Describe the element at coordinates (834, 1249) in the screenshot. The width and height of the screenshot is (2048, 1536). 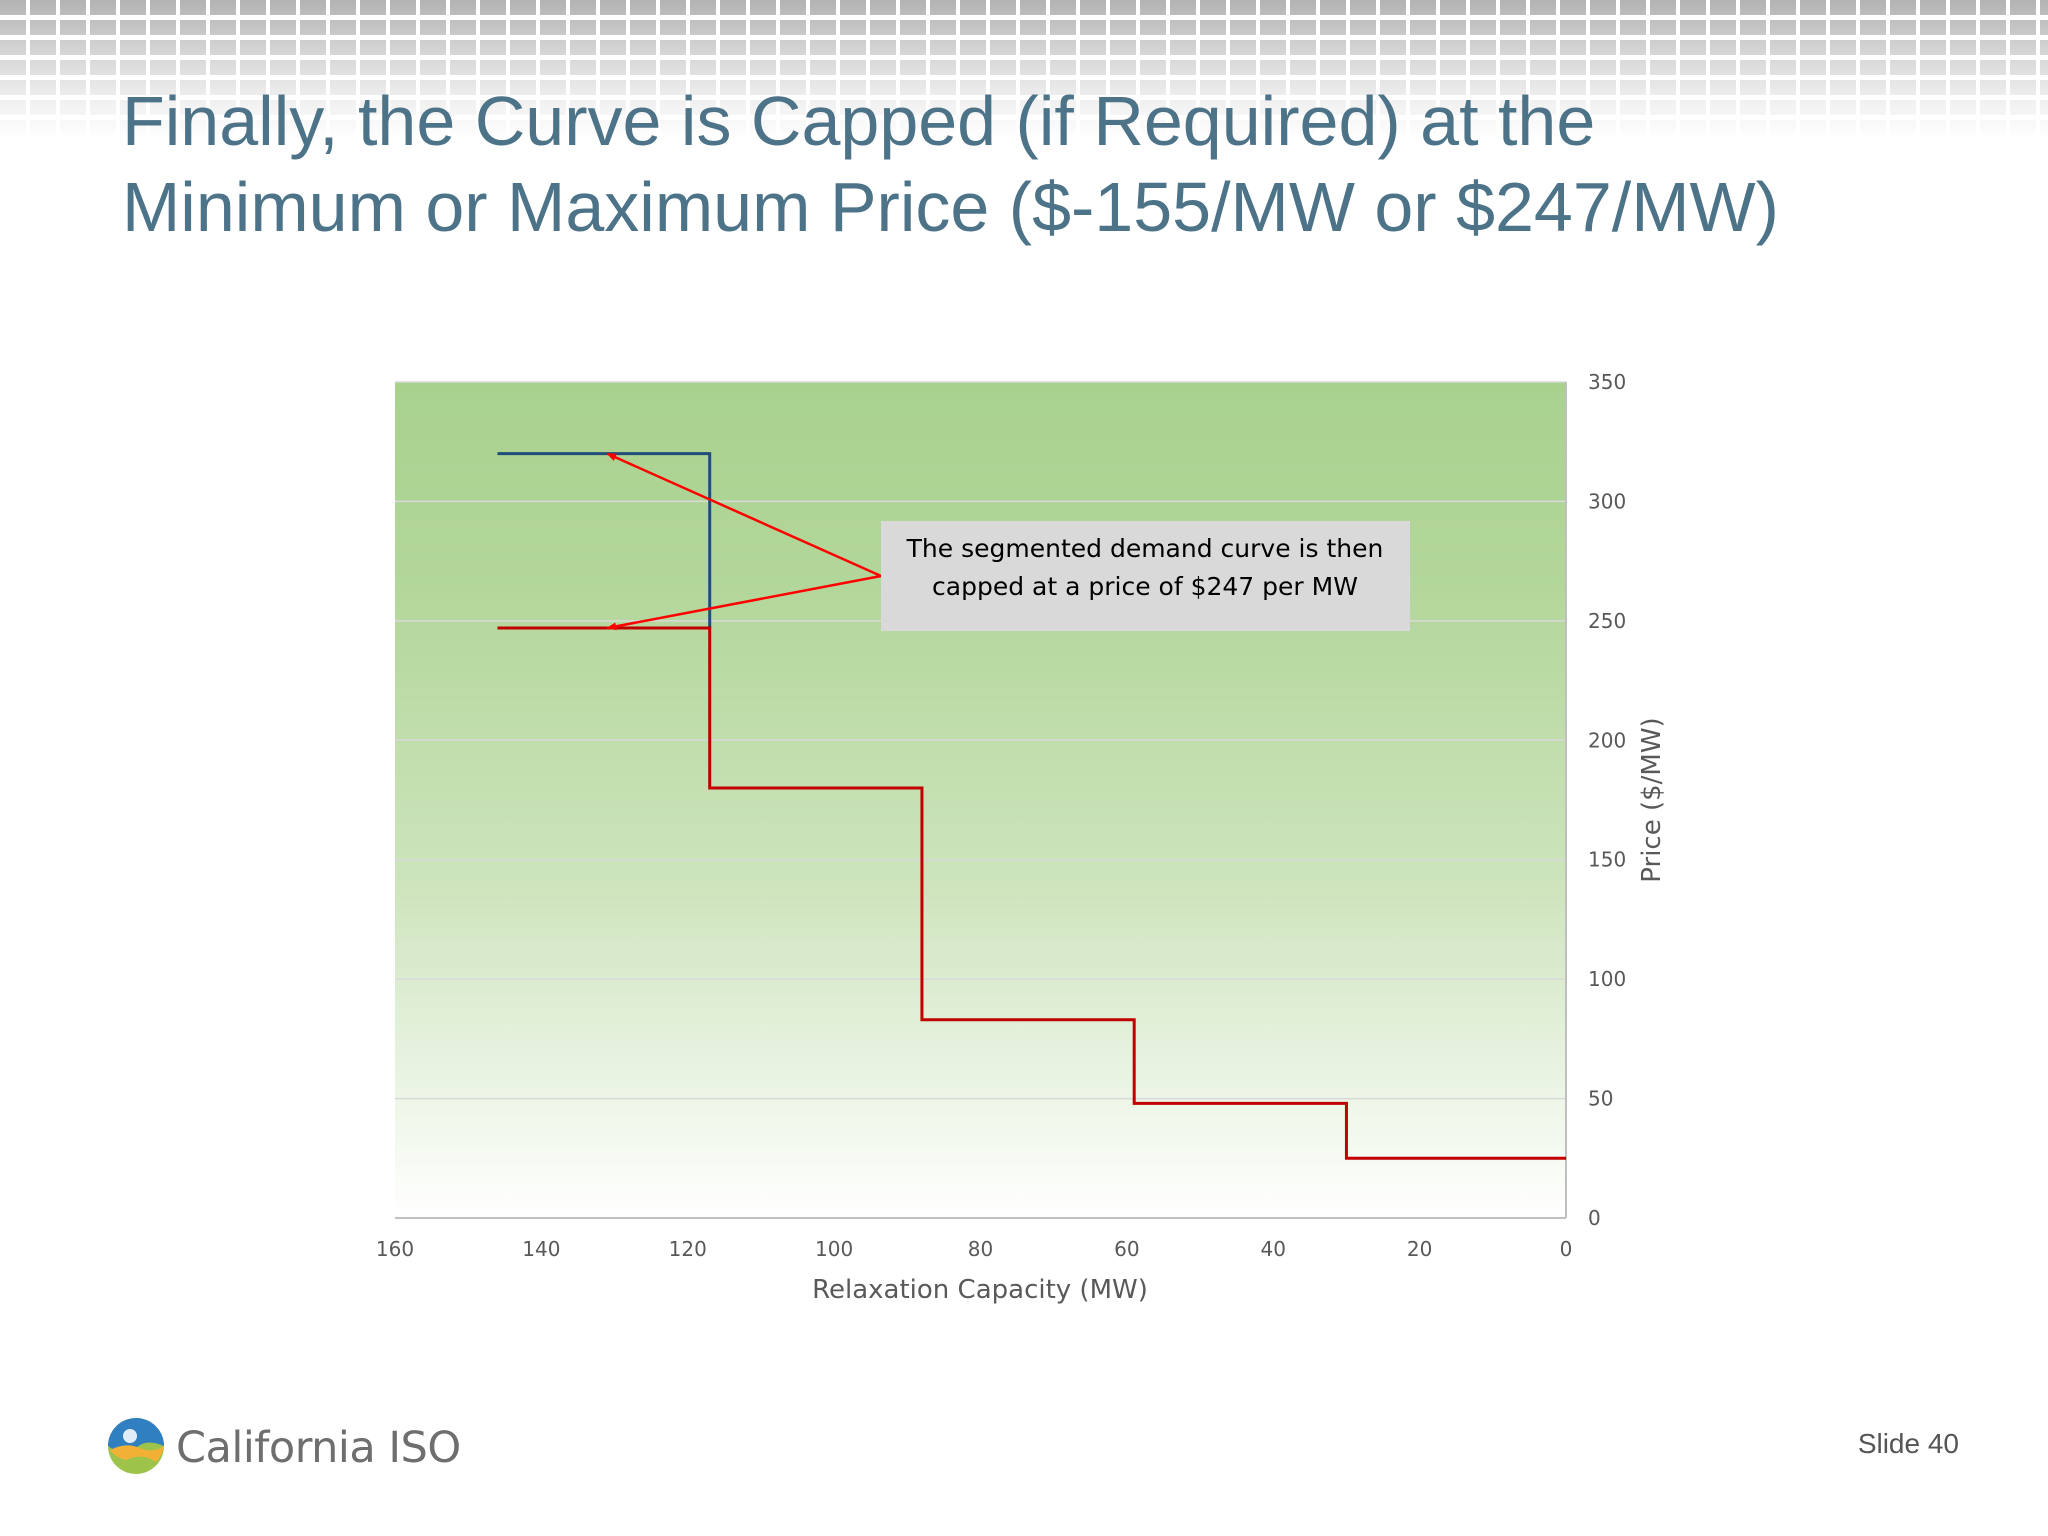
I see `x-tick-label: 100` at that location.